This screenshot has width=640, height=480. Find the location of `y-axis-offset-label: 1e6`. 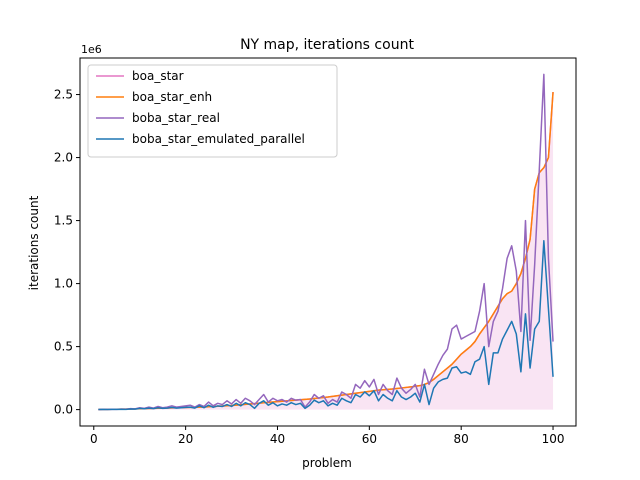

y-axis-offset-label: 1e6 is located at coordinates (91, 49).